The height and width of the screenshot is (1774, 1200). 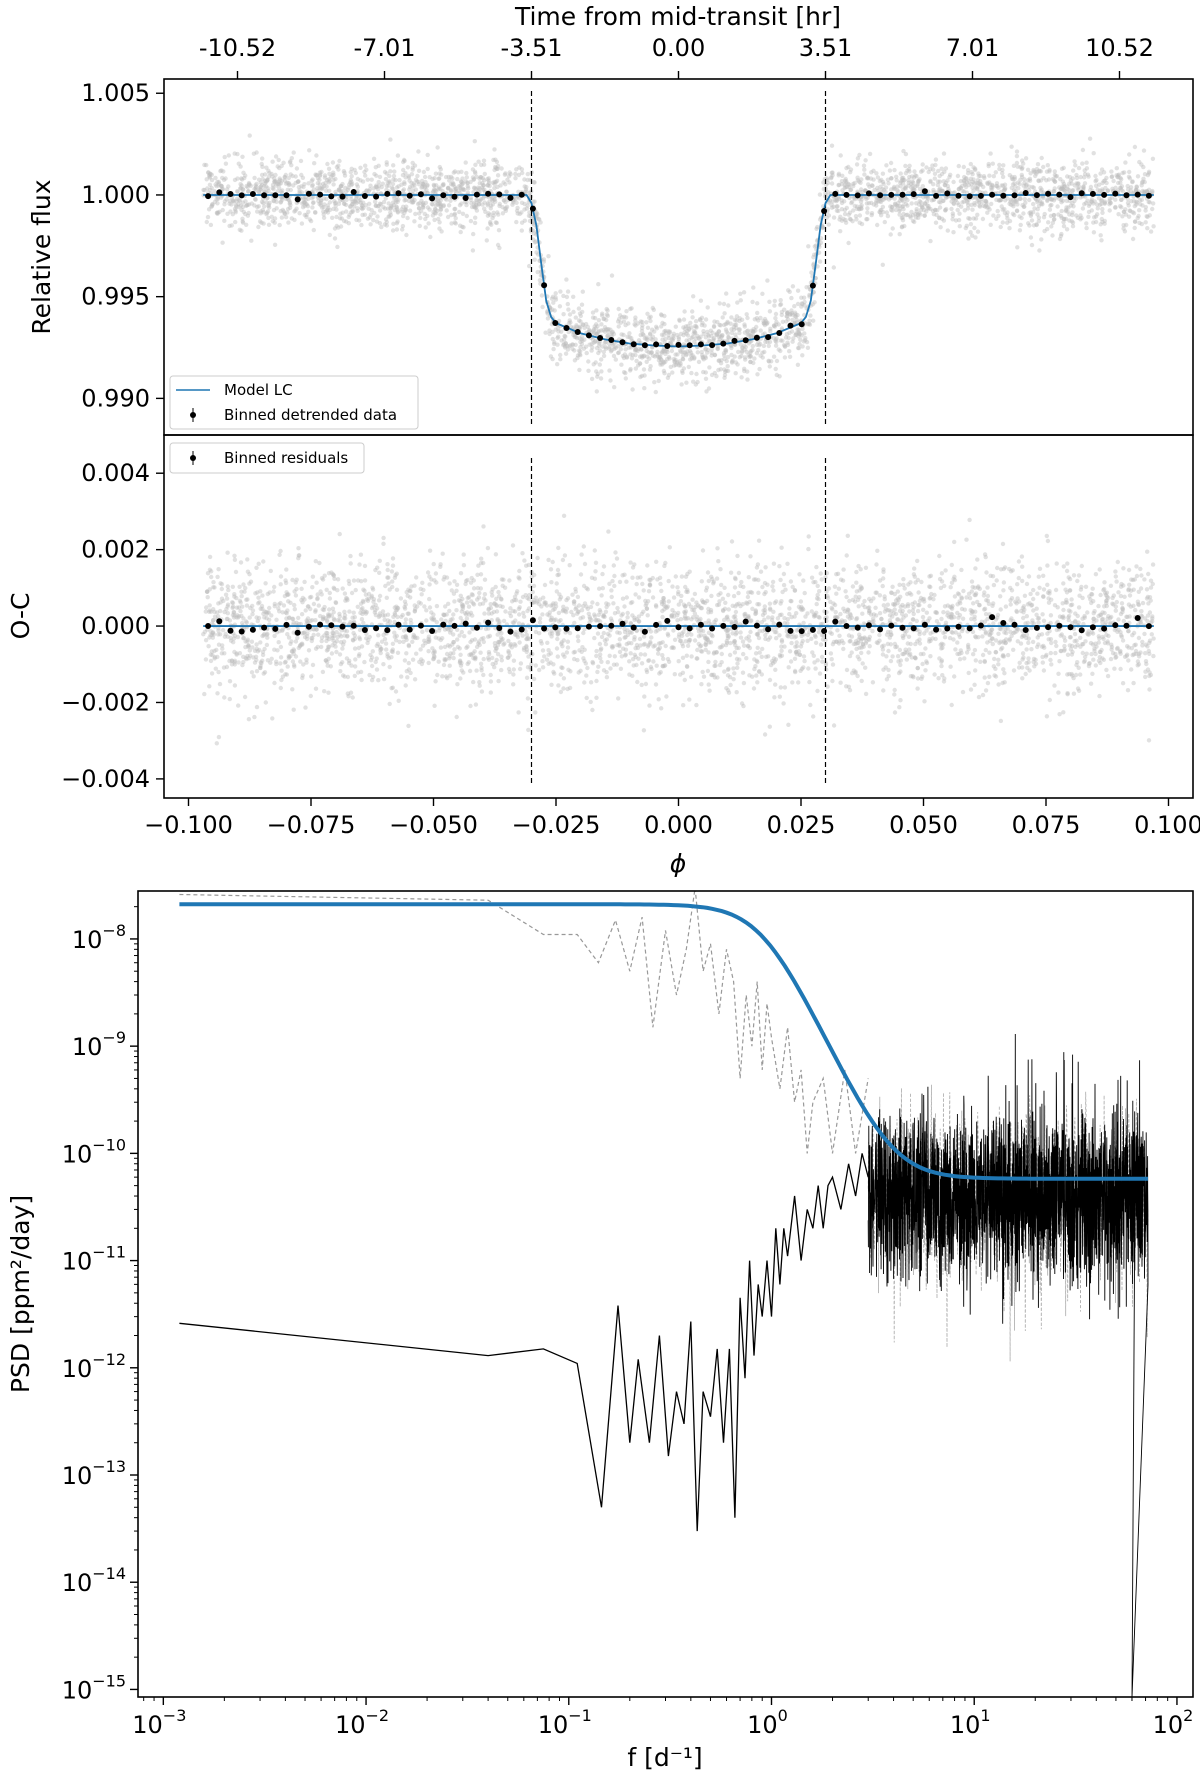 What do you see at coordinates (258, 390) in the screenshot?
I see `legend-model-label: Model LC` at bounding box center [258, 390].